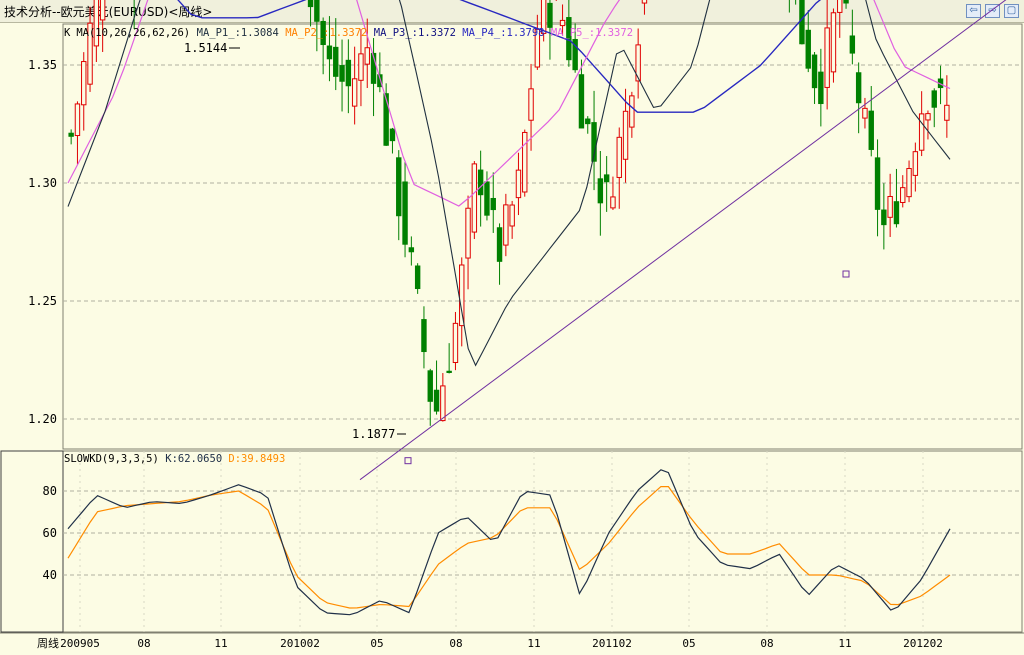  Describe the element at coordinates (32, 541) in the screenshot. I see `kd-axis-box` at that location.